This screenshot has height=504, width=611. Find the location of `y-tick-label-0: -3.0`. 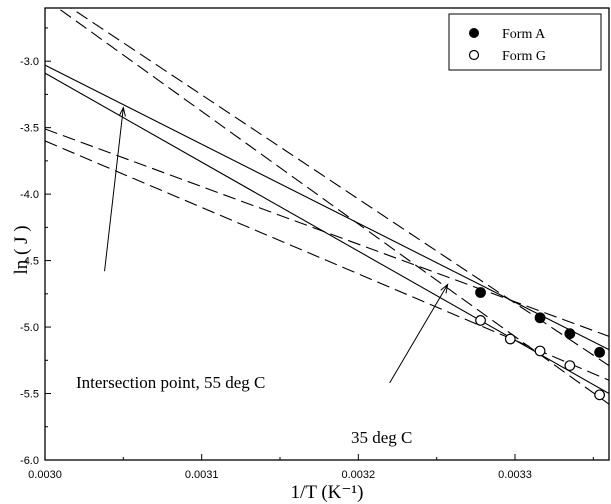

y-tick-label-0: -3.0 is located at coordinates (29, 62).